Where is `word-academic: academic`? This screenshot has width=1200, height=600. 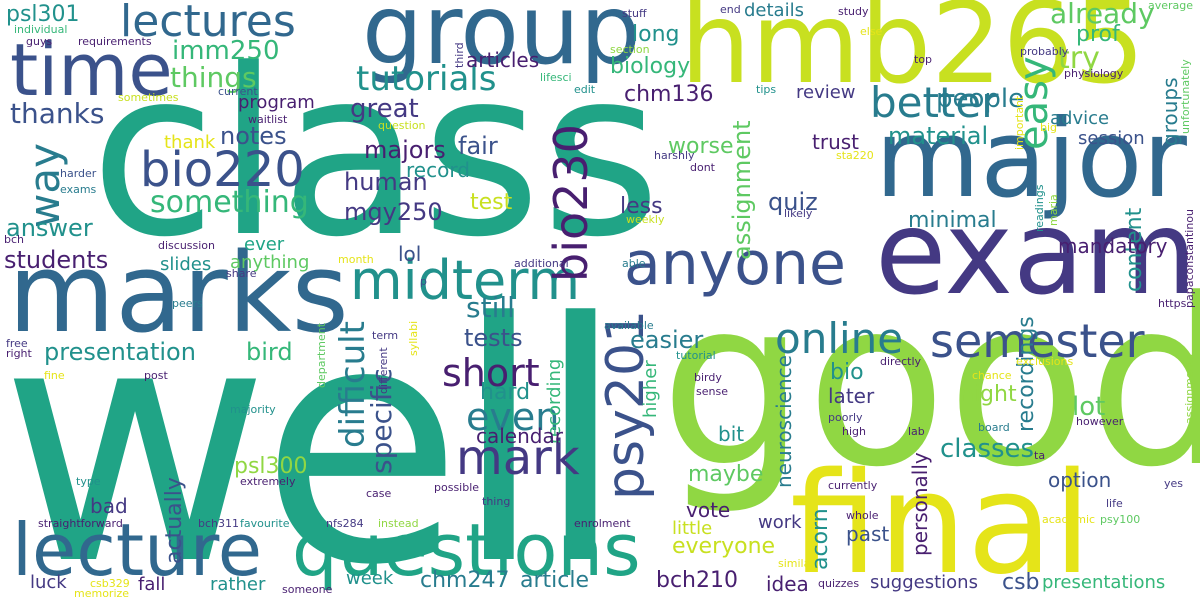
word-academic: academic is located at coordinates (1069, 519).